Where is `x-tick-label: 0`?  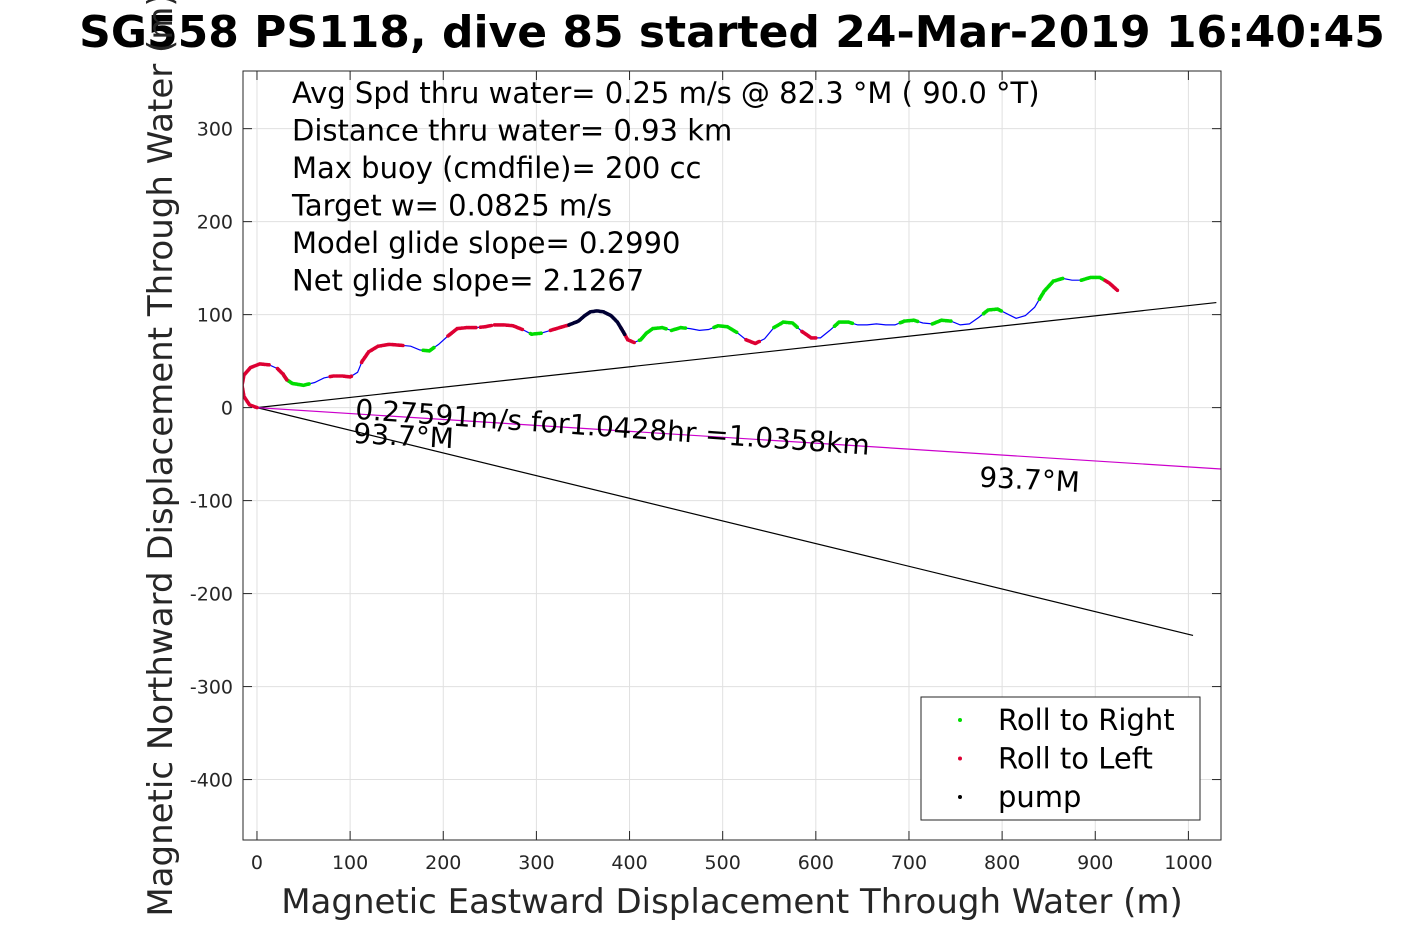
x-tick-label: 0 is located at coordinates (257, 863).